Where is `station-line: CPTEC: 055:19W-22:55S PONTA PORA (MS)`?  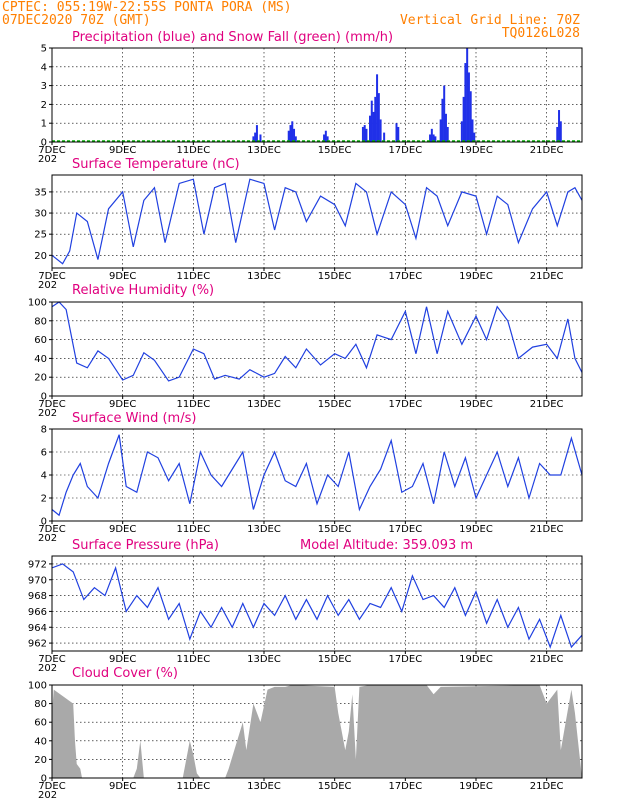 station-line: CPTEC: 055:19W-22:55S PONTA PORA (MS) is located at coordinates (147, 7).